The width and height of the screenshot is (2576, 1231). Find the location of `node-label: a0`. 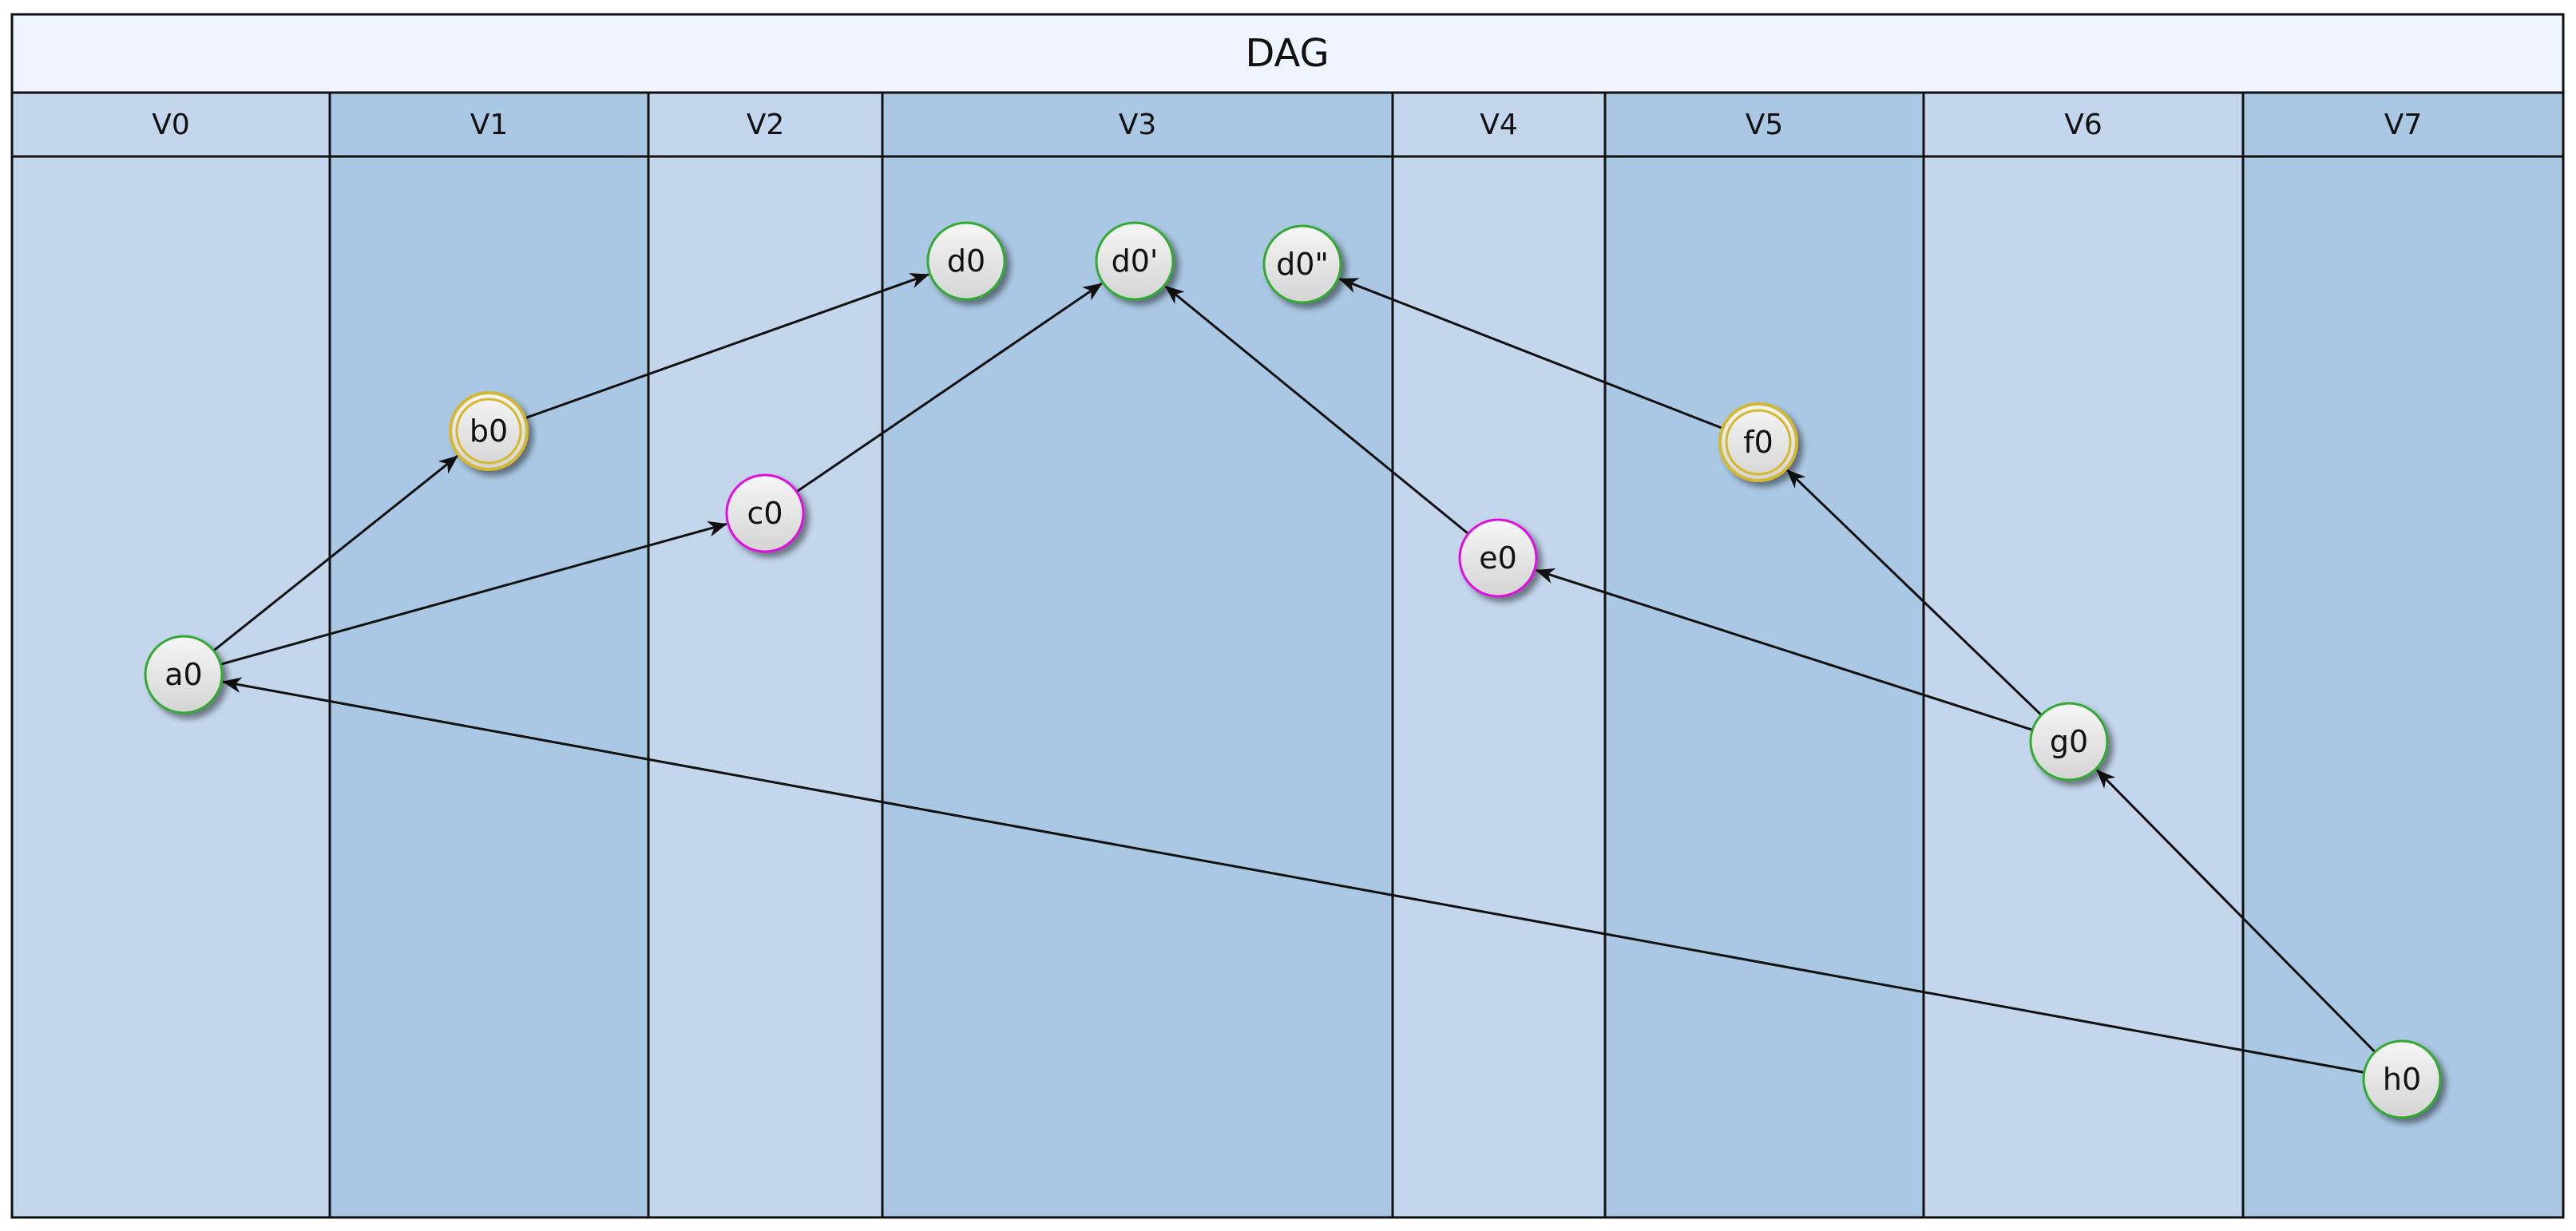

node-label: a0 is located at coordinates (183, 674).